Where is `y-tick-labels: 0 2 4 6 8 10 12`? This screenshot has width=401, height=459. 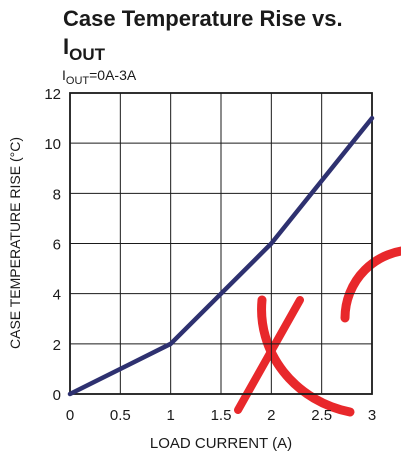 y-tick-labels: 0 2 4 6 8 10 12 is located at coordinates (52, 245).